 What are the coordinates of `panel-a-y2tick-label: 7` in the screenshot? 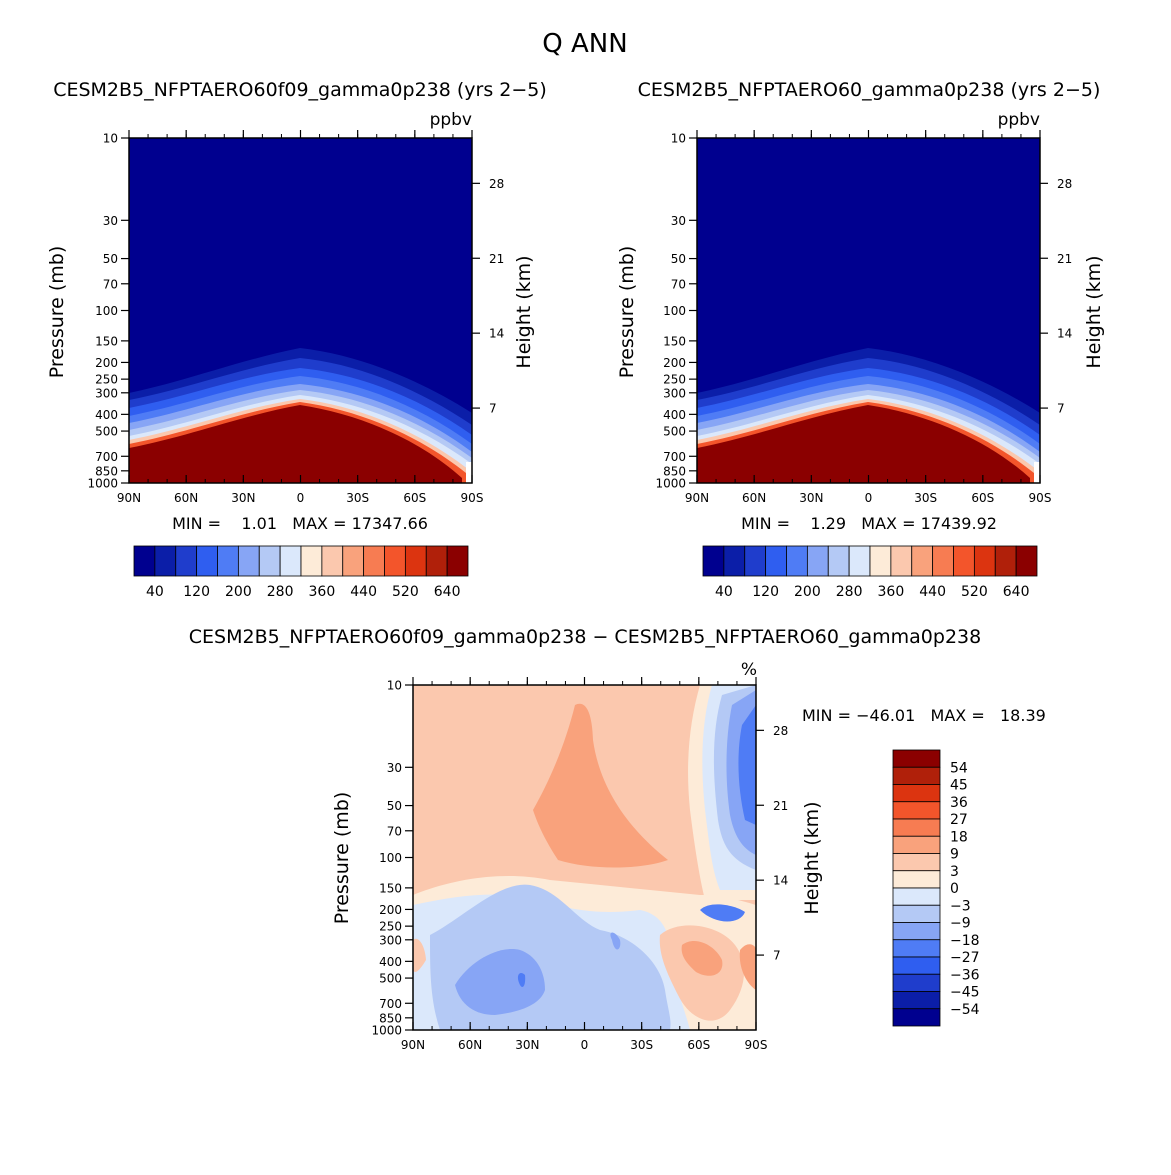 It's located at (493, 409).